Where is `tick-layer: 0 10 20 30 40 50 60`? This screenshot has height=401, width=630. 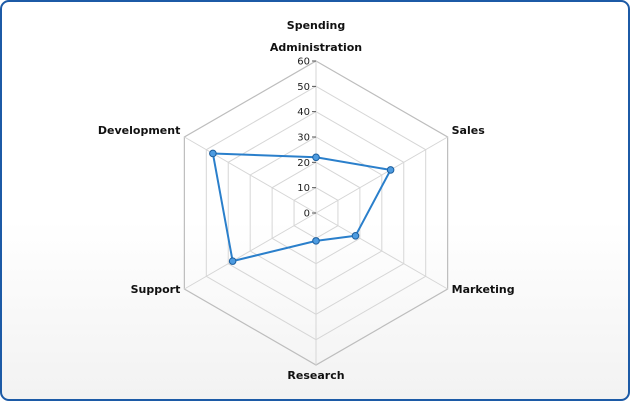
tick-layer: 0 10 20 30 40 50 60 is located at coordinates (306, 138).